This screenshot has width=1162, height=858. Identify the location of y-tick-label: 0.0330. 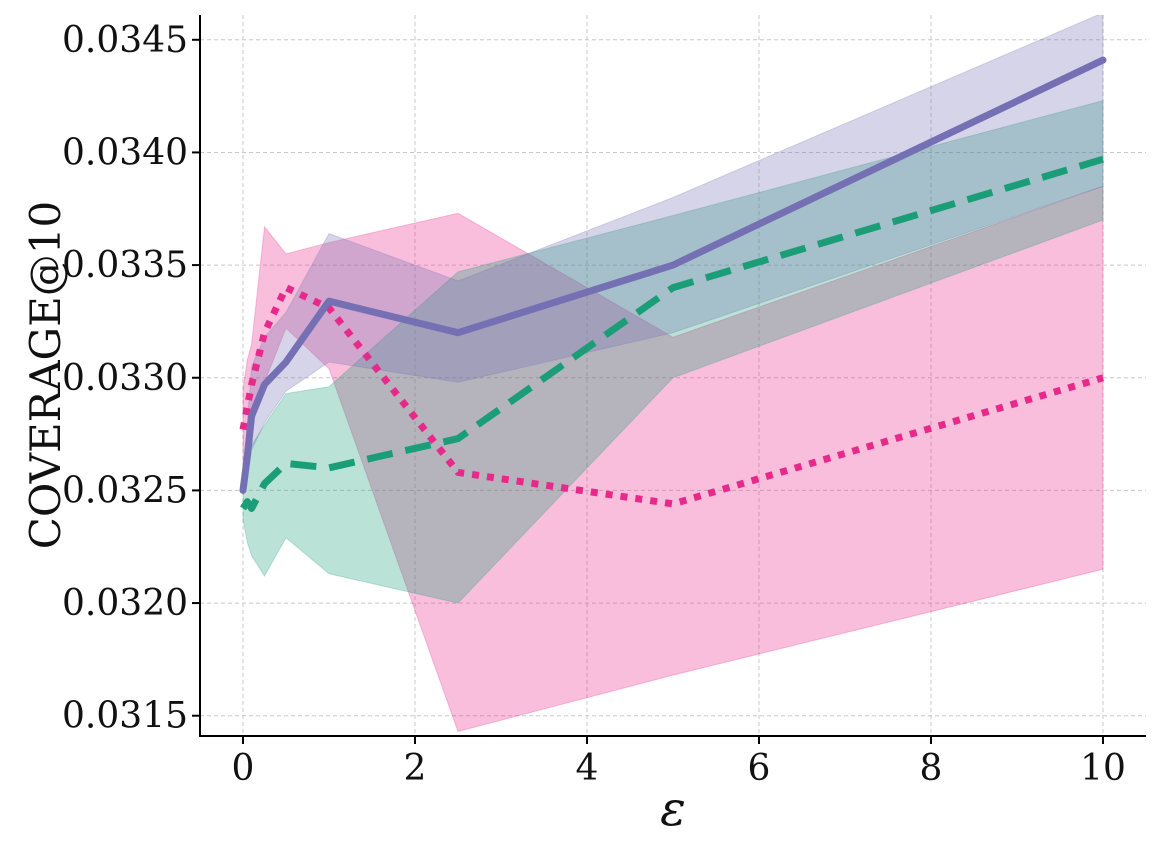
(125, 378).